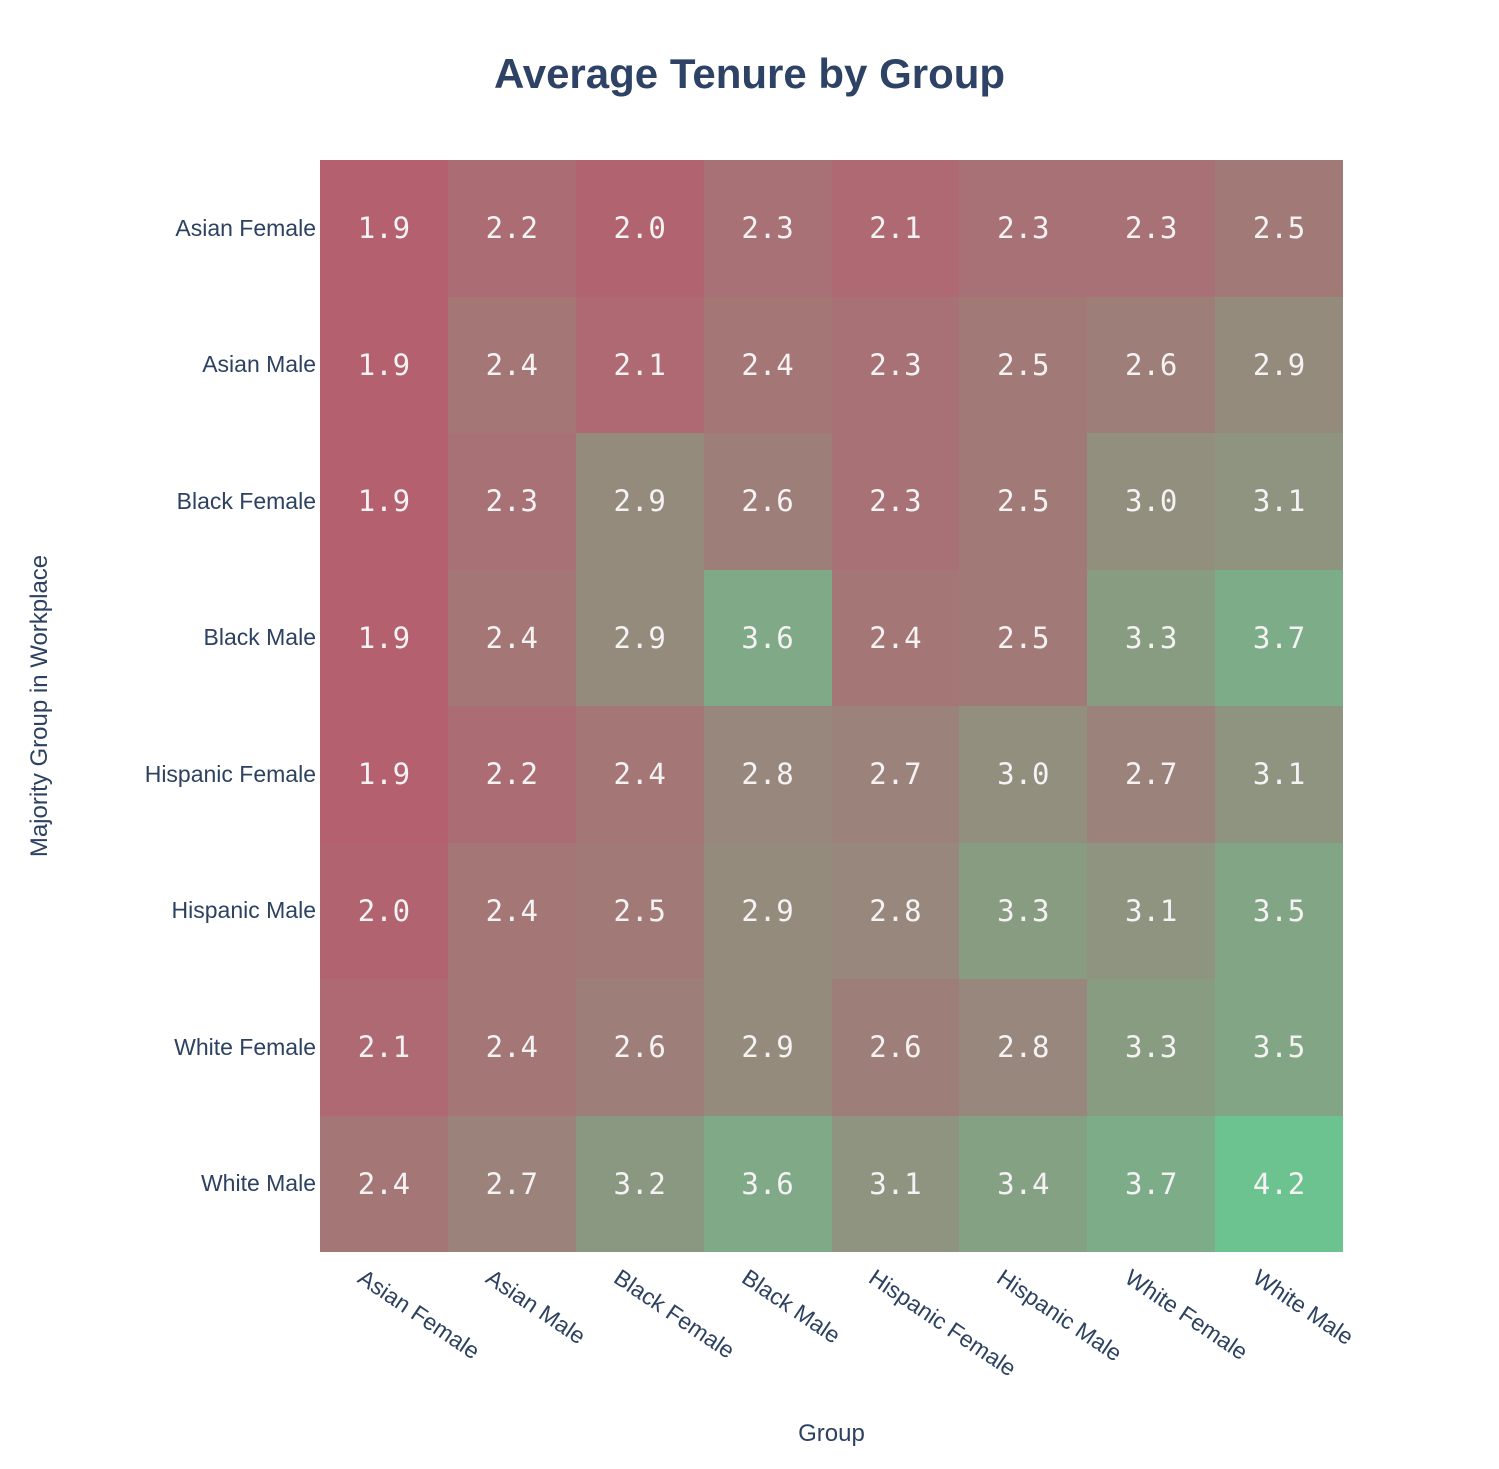 Image resolution: width=1499 pixels, height=1469 pixels. Describe the element at coordinates (767, 774) in the screenshot. I see `heatmap-cell-hispanic-female-black-male: 2.8` at that location.